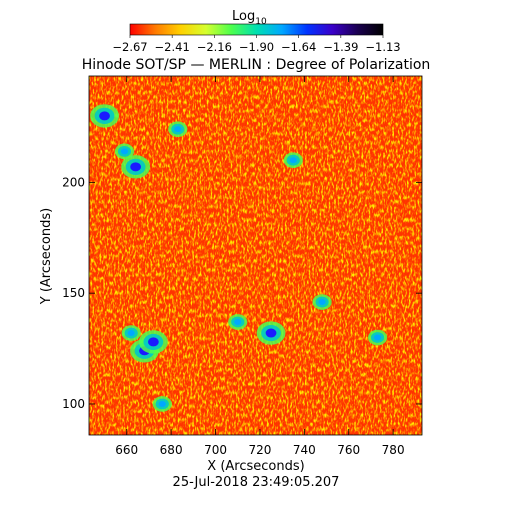 The height and width of the screenshot is (512, 511). What do you see at coordinates (73, 182) in the screenshot?
I see `y-tick-label: 200` at bounding box center [73, 182].